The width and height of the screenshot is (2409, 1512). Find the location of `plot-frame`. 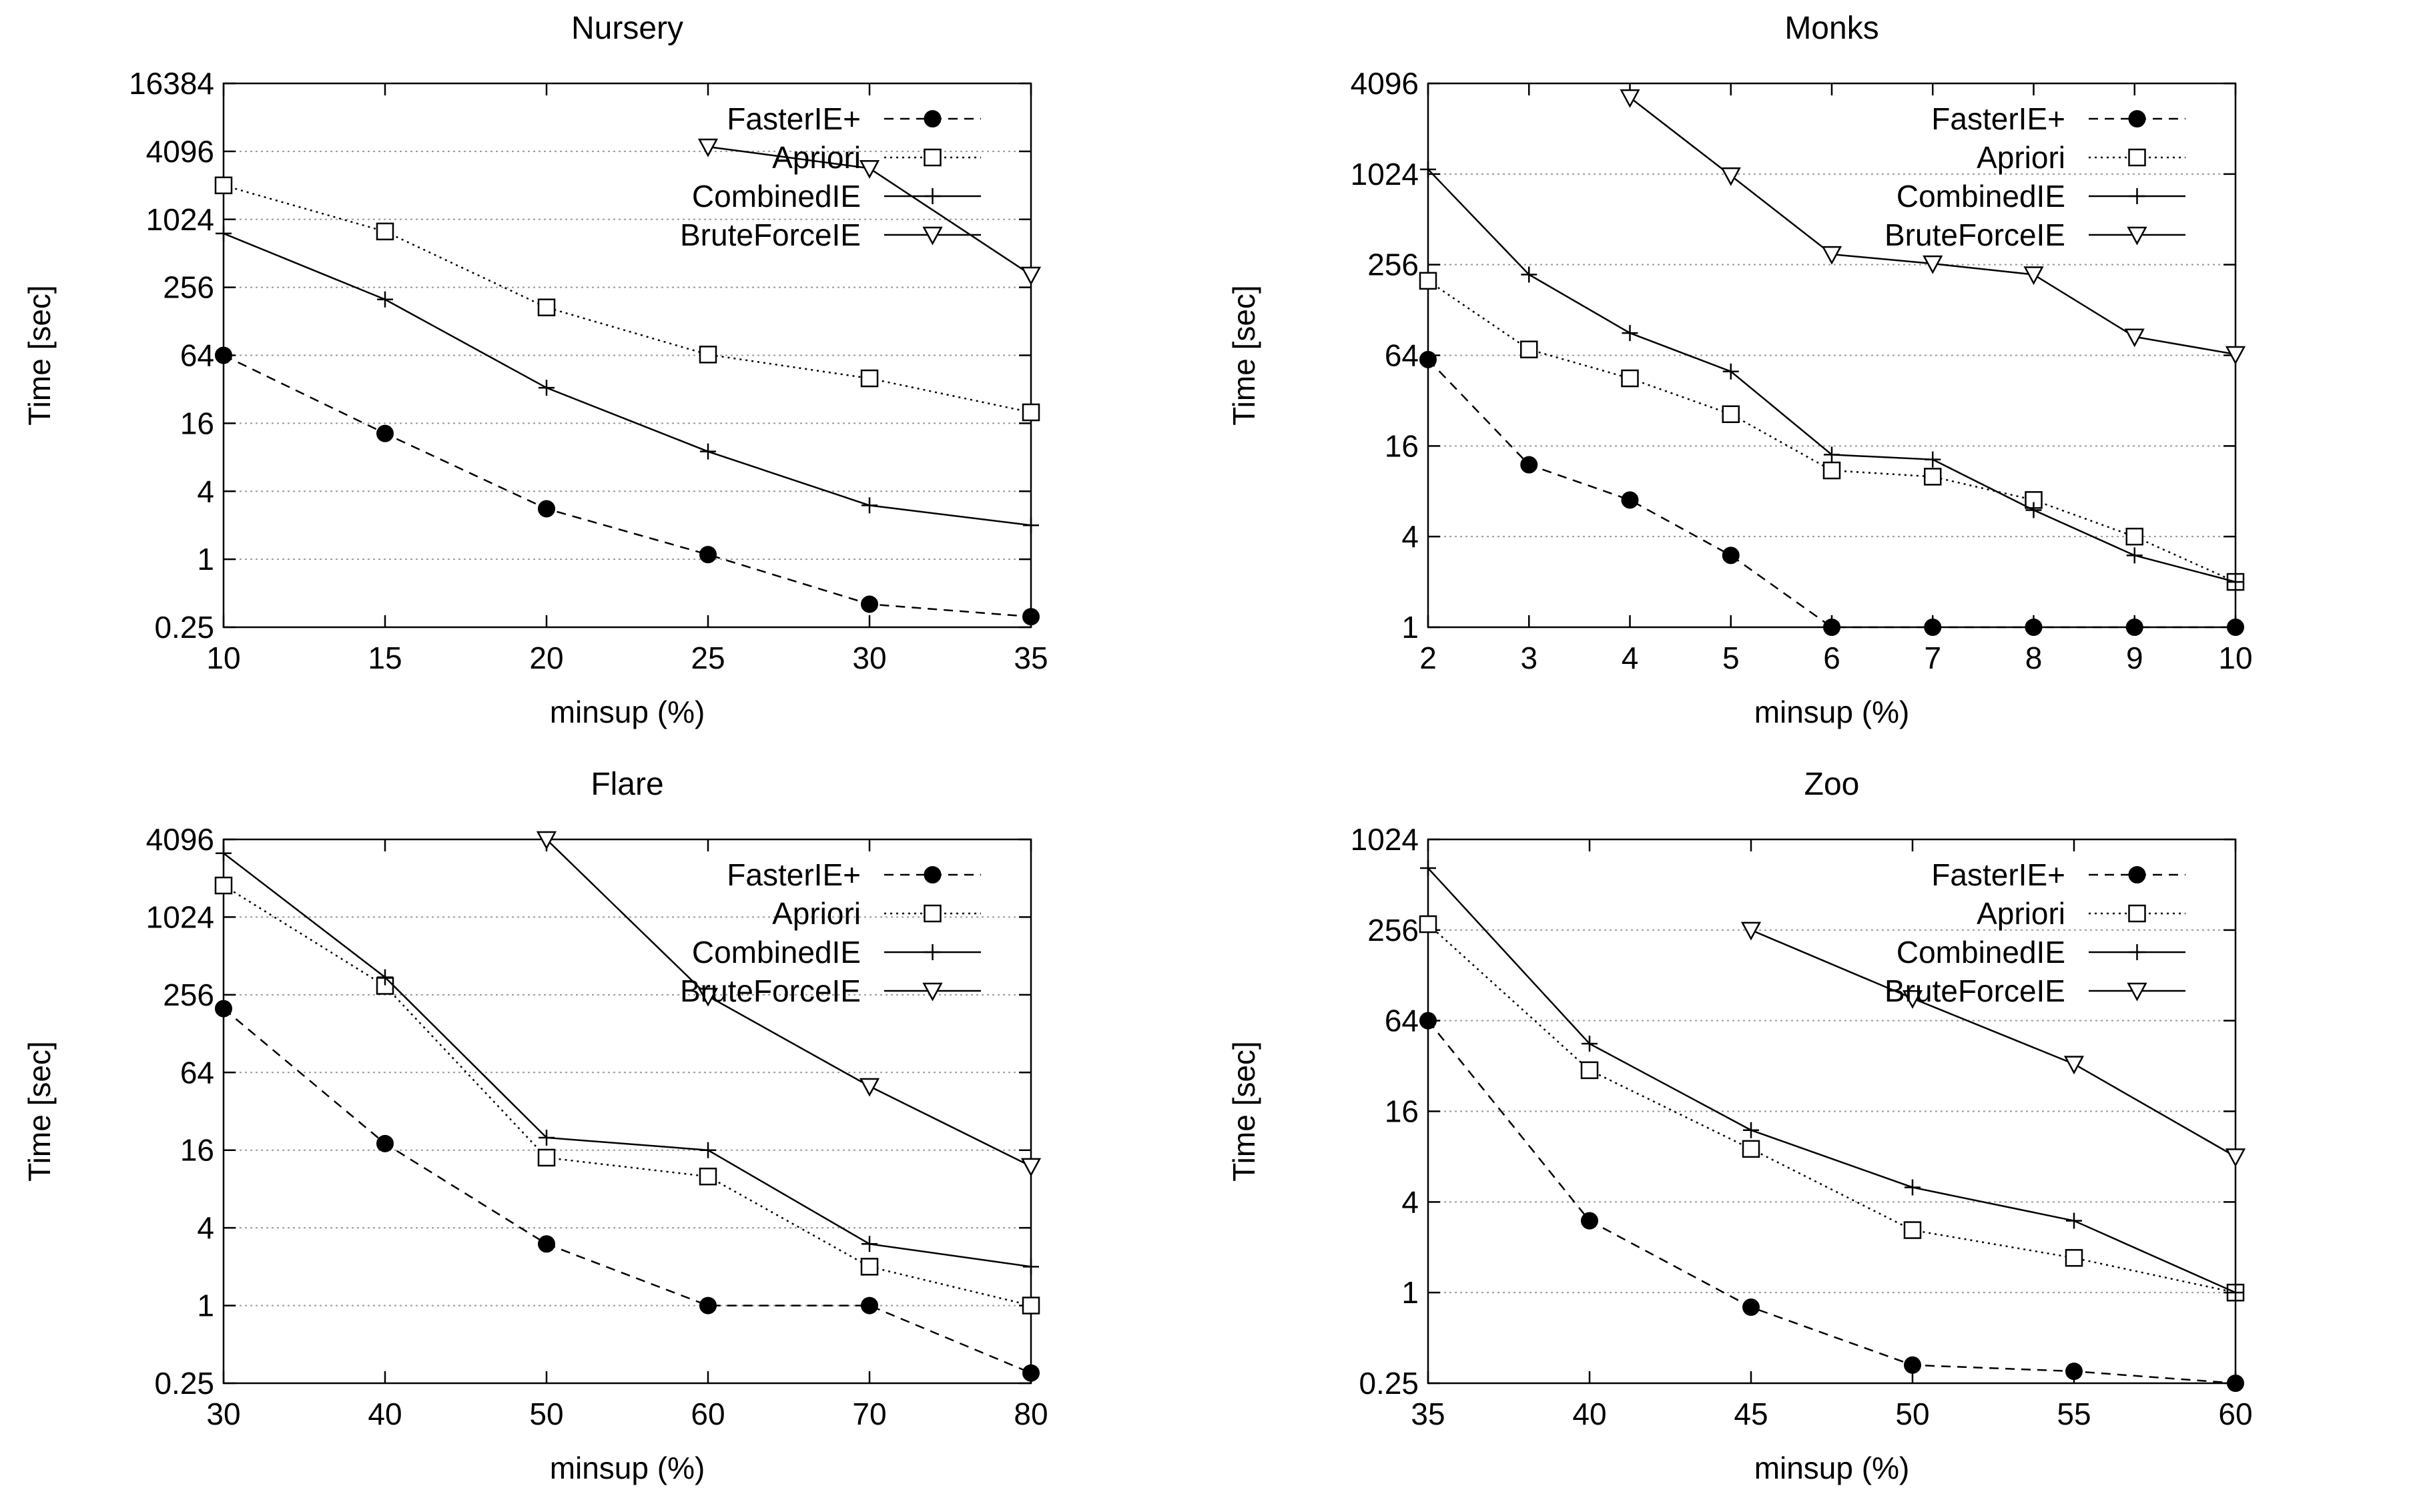

plot-frame is located at coordinates (627, 1111).